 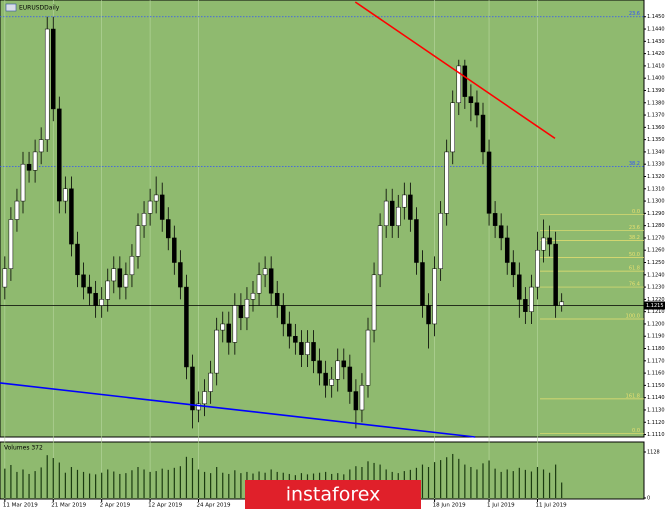 I want to click on y-tick-label: 1.1360, so click(x=656, y=128).